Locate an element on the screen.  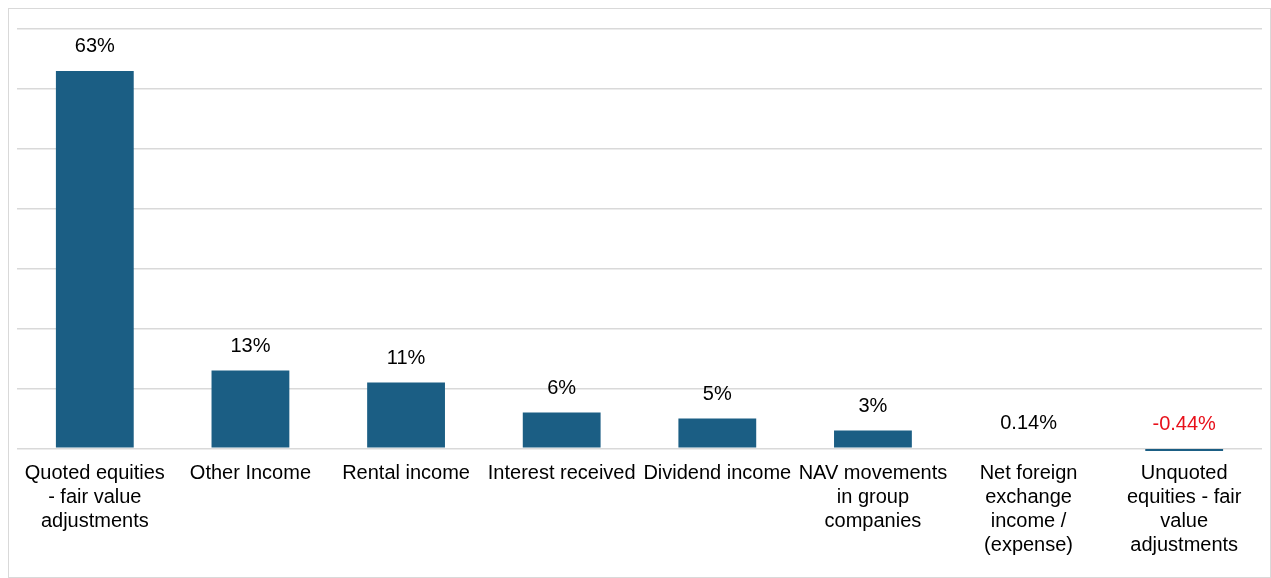
x-tick-label: Net foreign exchange income / (expense) is located at coordinates (1028, 507).